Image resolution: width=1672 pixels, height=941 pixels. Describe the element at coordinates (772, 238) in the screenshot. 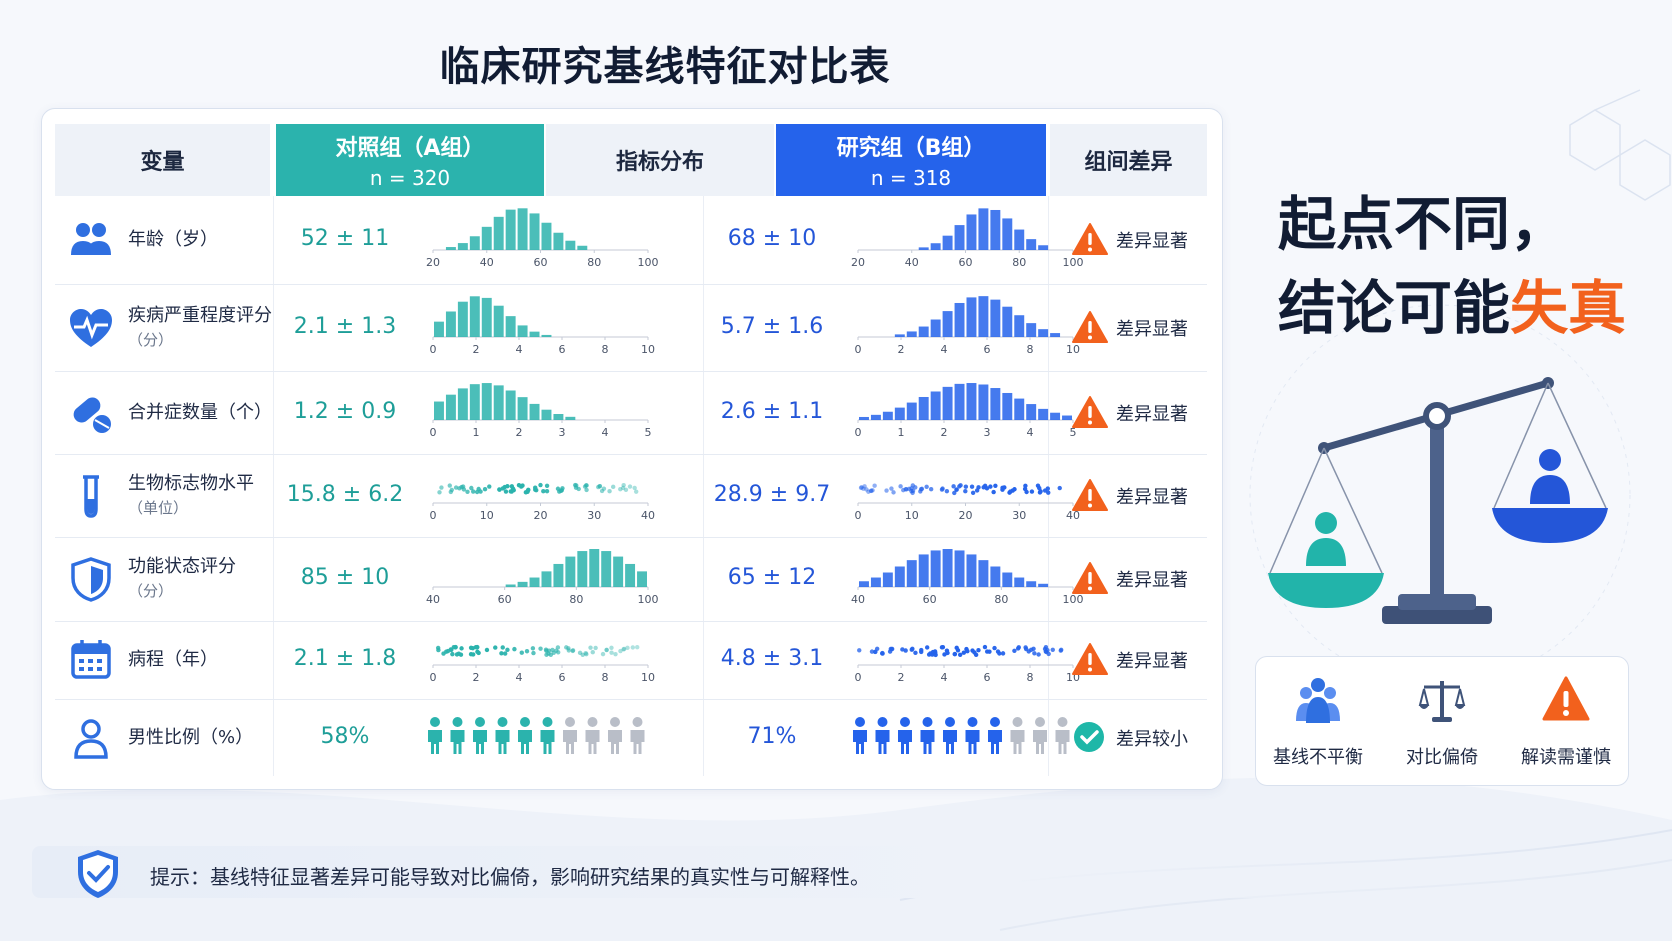

I see `study-value: 68 ± 10` at that location.